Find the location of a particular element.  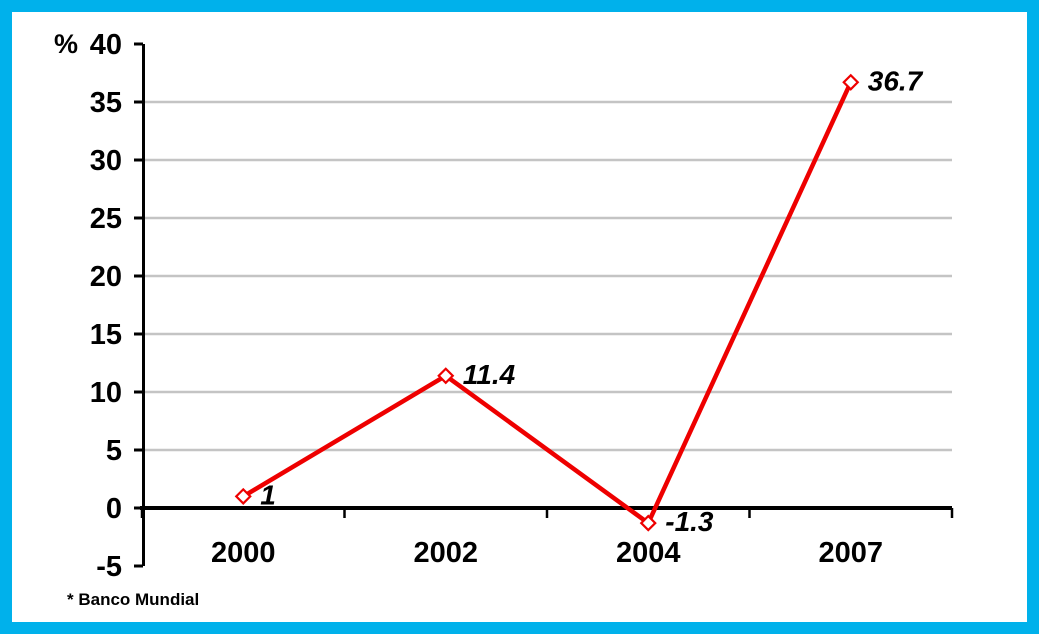

y-tick-label: 5 is located at coordinates (114, 451).